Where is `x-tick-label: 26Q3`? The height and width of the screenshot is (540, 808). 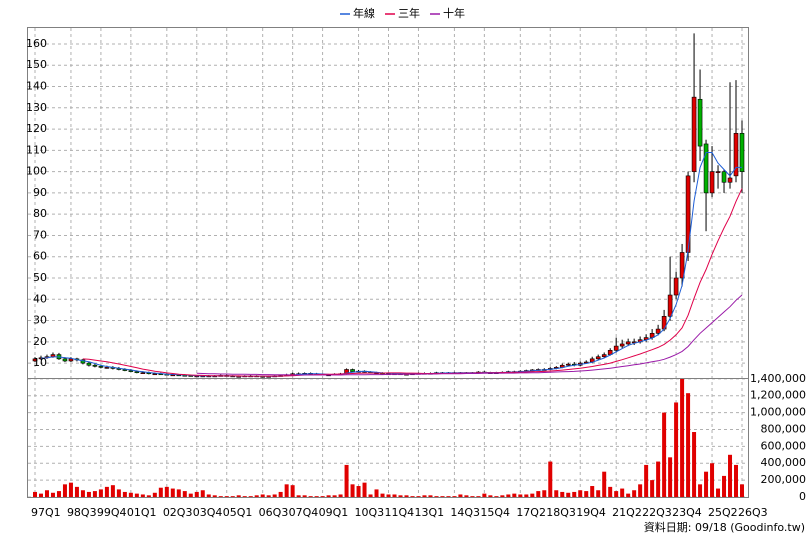 x-tick-label: 26Q3 is located at coordinates (753, 512).